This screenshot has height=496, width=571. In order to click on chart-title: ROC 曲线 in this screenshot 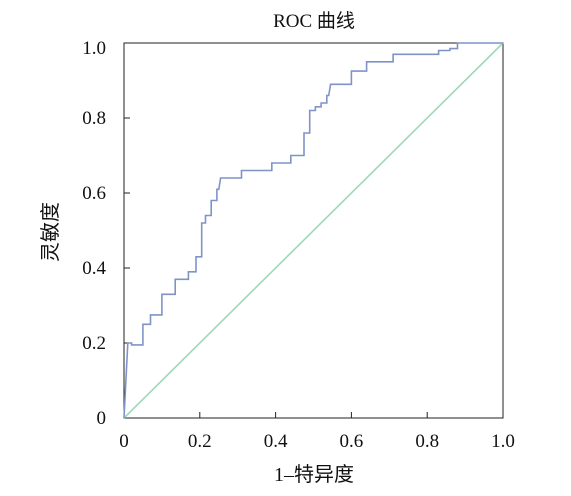, I will do `click(314, 21)`.